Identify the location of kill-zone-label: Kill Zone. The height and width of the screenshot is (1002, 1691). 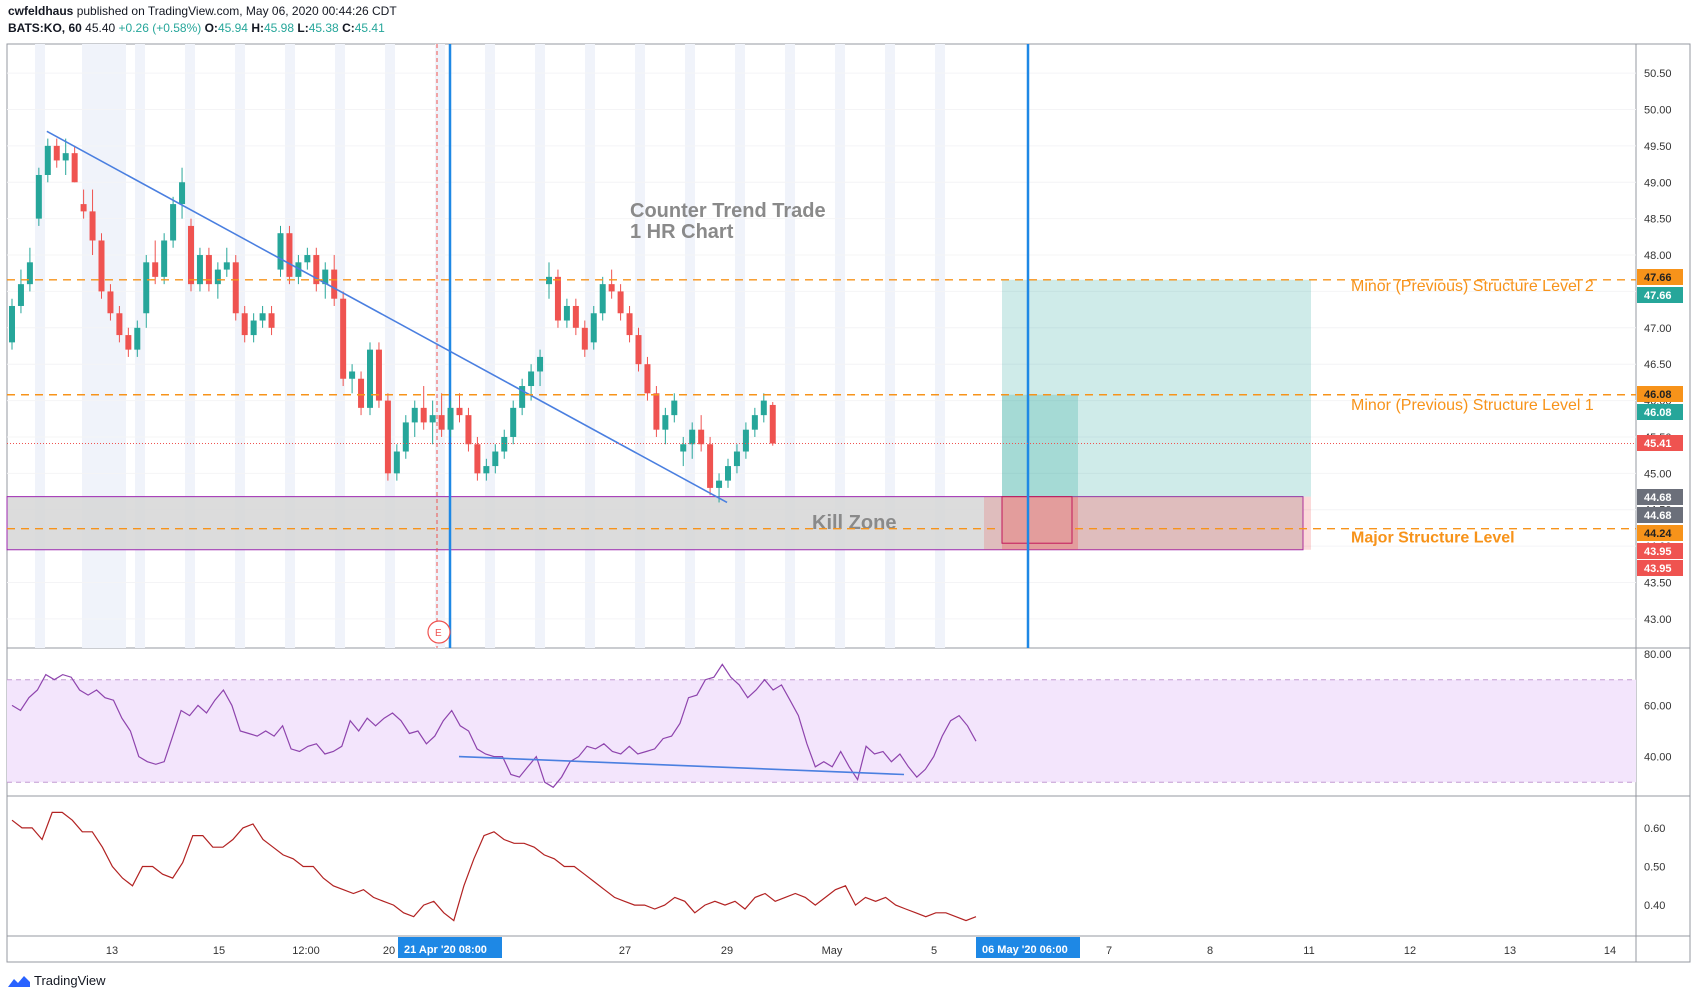
(854, 523).